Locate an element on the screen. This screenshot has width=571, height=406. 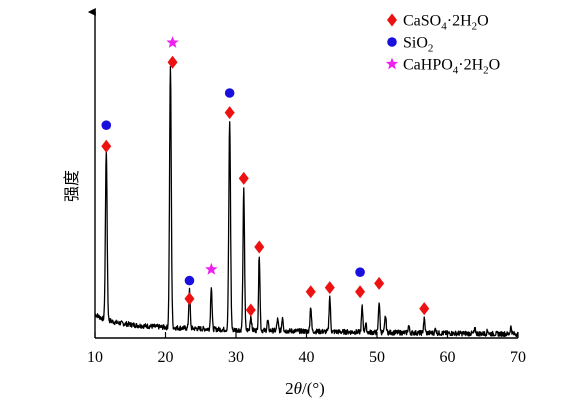
legend-label-brushite: CaHPO4·2H2O is located at coordinates (451, 67).